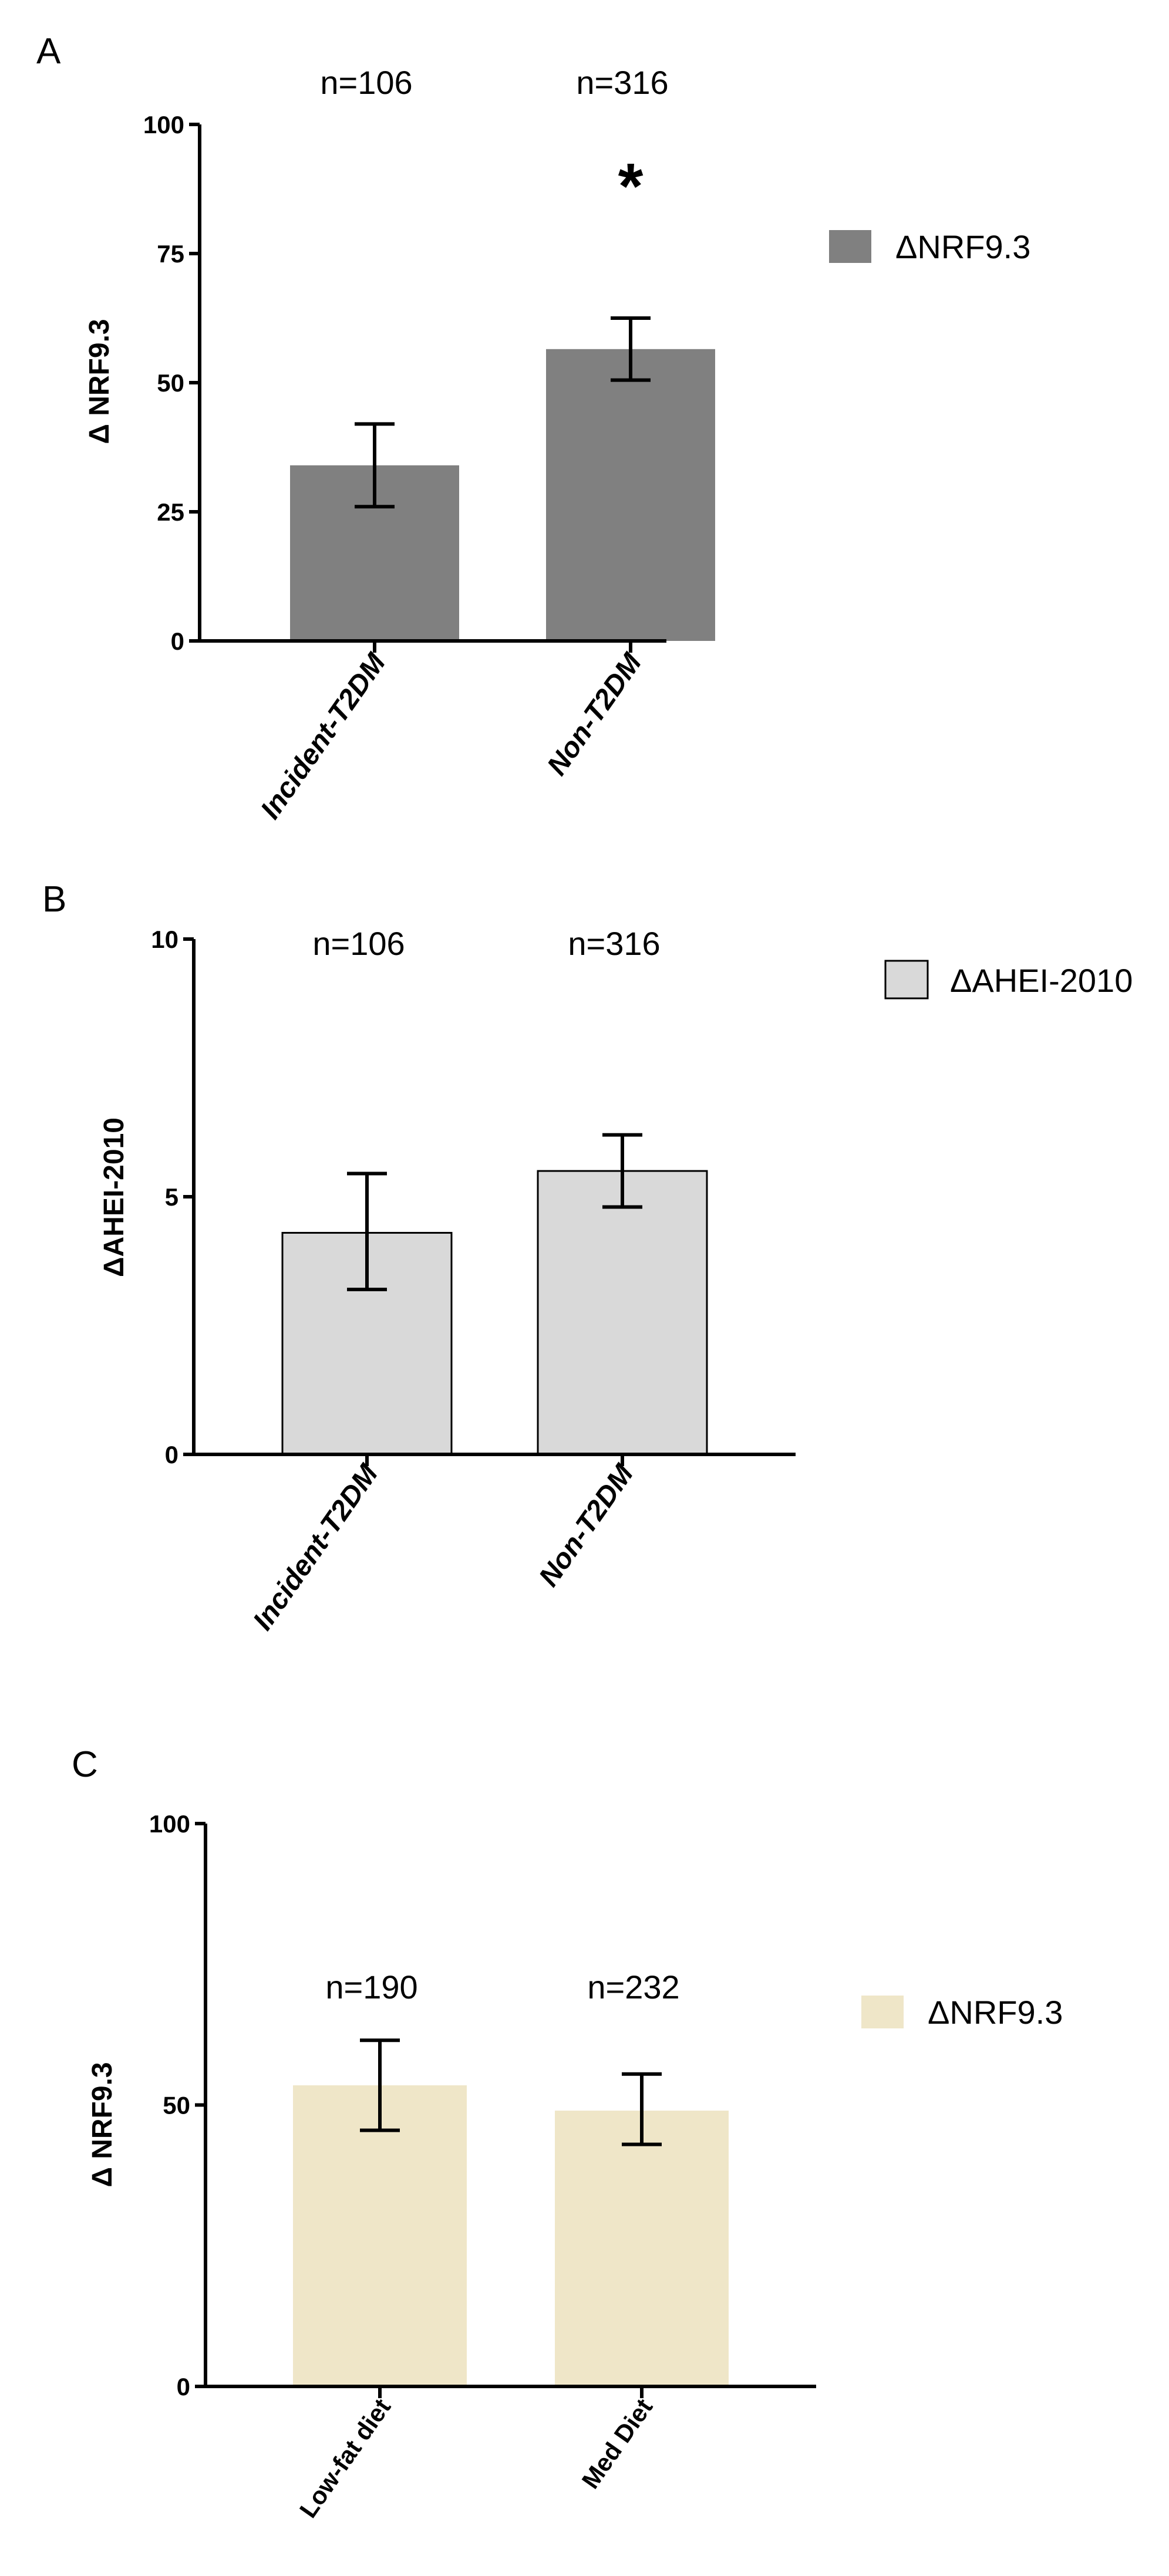 The width and height of the screenshot is (1169, 2576). I want to click on y-tick-label: 75, so click(170, 254).